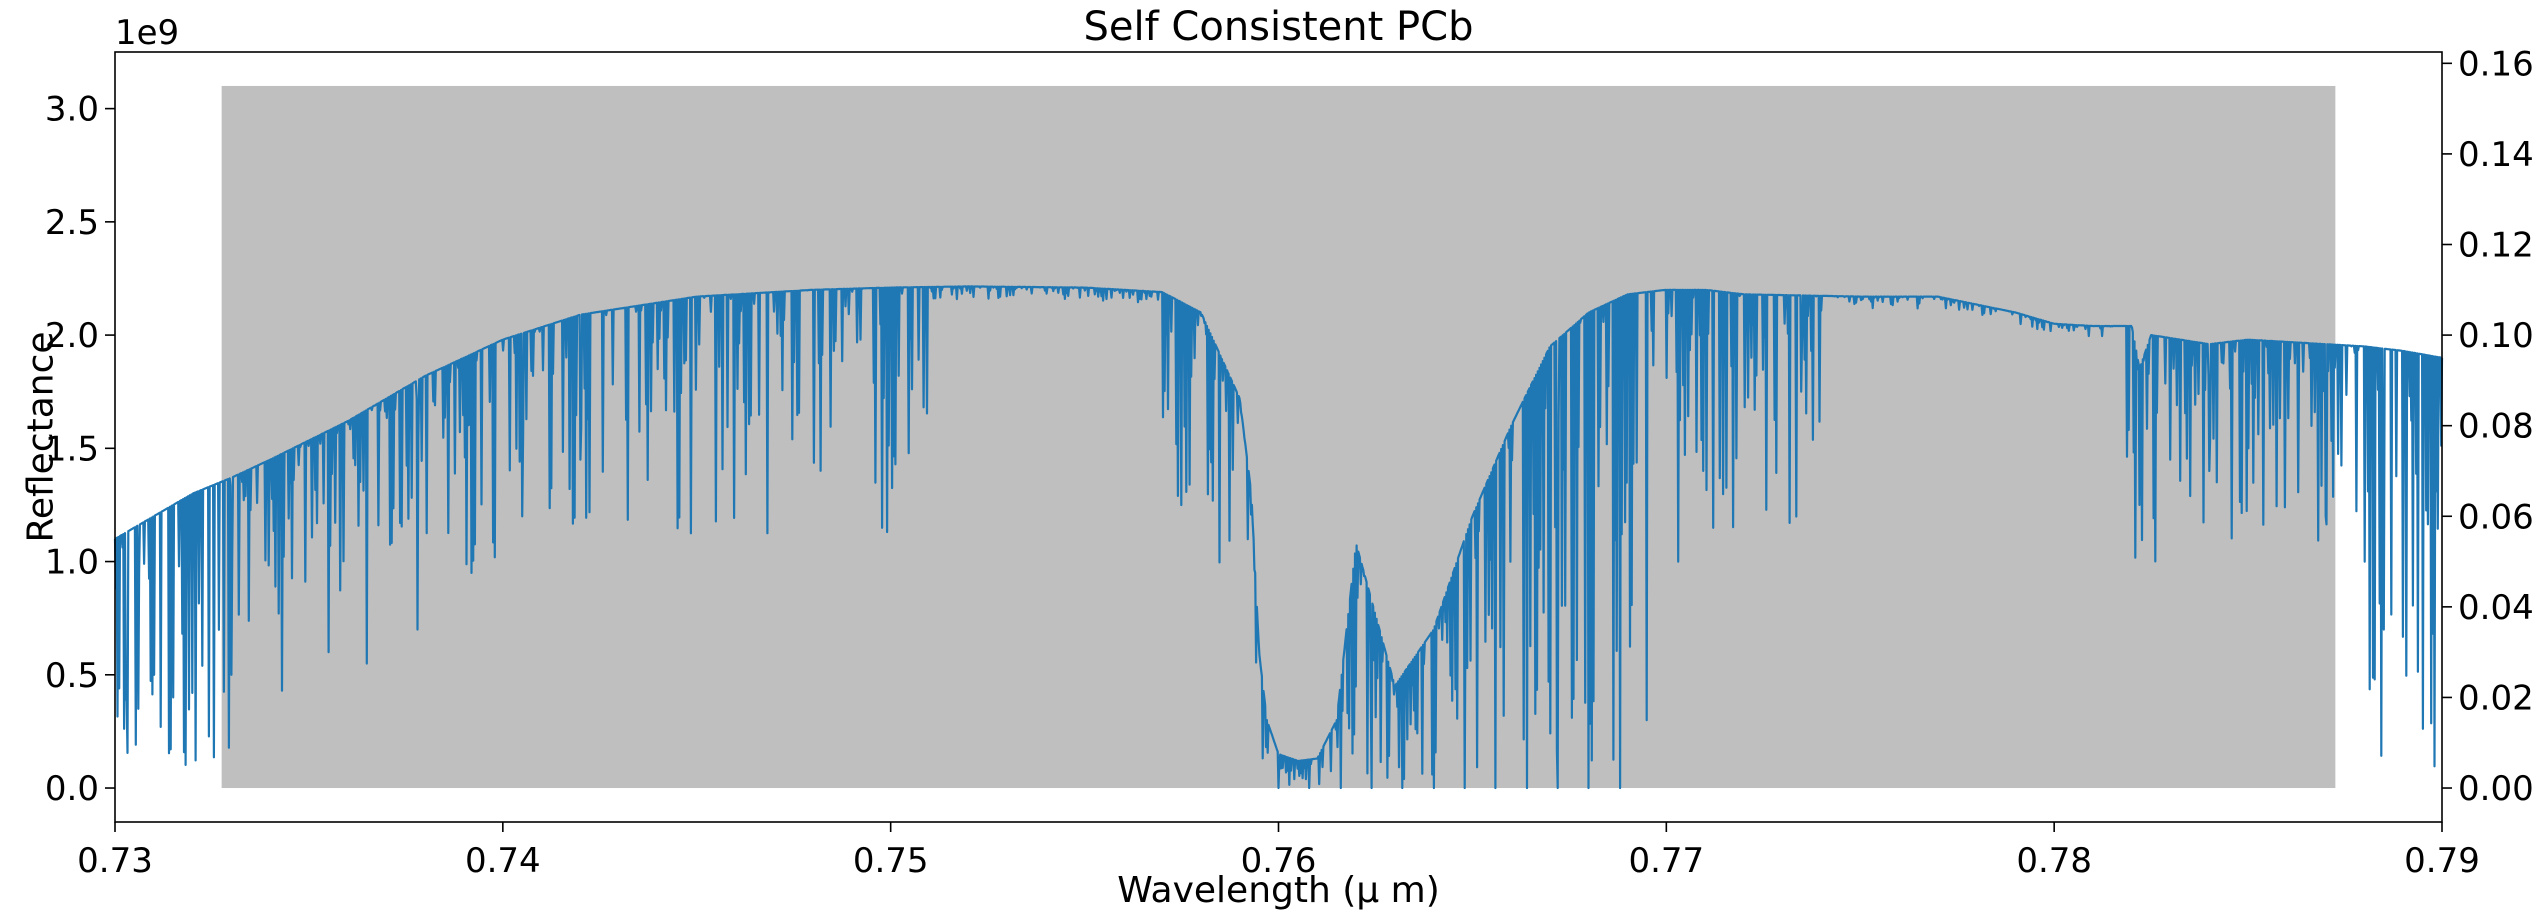  What do you see at coordinates (72, 789) in the screenshot?
I see `y-tick-label: 0.0` at bounding box center [72, 789].